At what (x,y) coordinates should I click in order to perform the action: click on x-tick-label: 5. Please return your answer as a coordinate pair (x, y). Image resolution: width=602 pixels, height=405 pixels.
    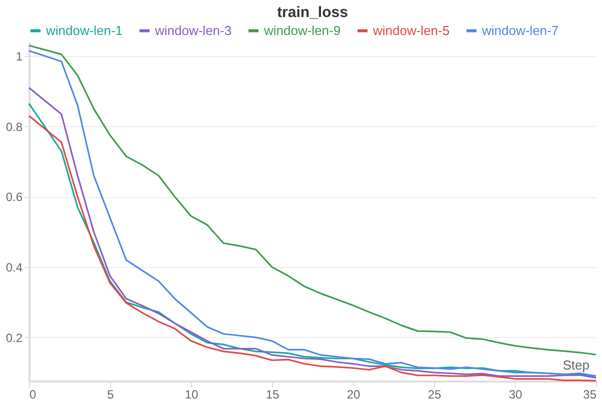
    Looking at the image, I should click on (110, 395).